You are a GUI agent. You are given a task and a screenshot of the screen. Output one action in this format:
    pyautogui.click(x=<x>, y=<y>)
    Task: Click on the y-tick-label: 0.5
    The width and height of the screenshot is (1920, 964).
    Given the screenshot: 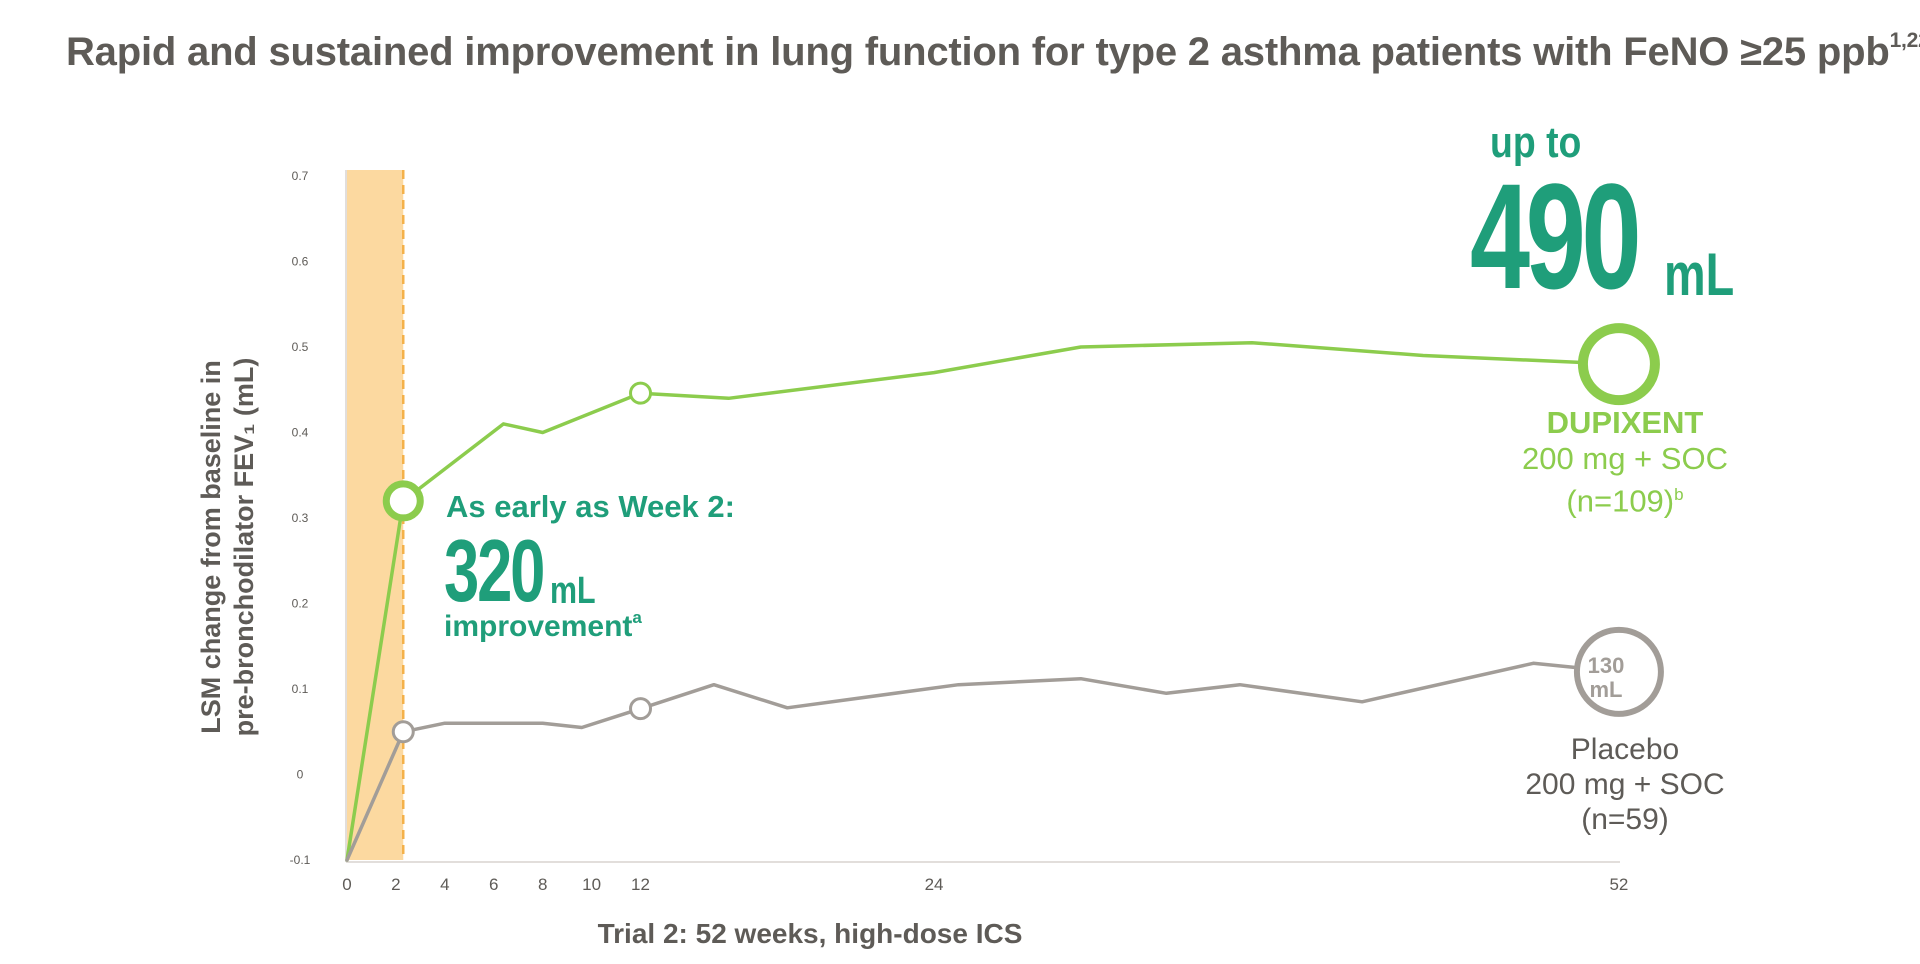 What is the action you would take?
    pyautogui.click(x=300, y=347)
    